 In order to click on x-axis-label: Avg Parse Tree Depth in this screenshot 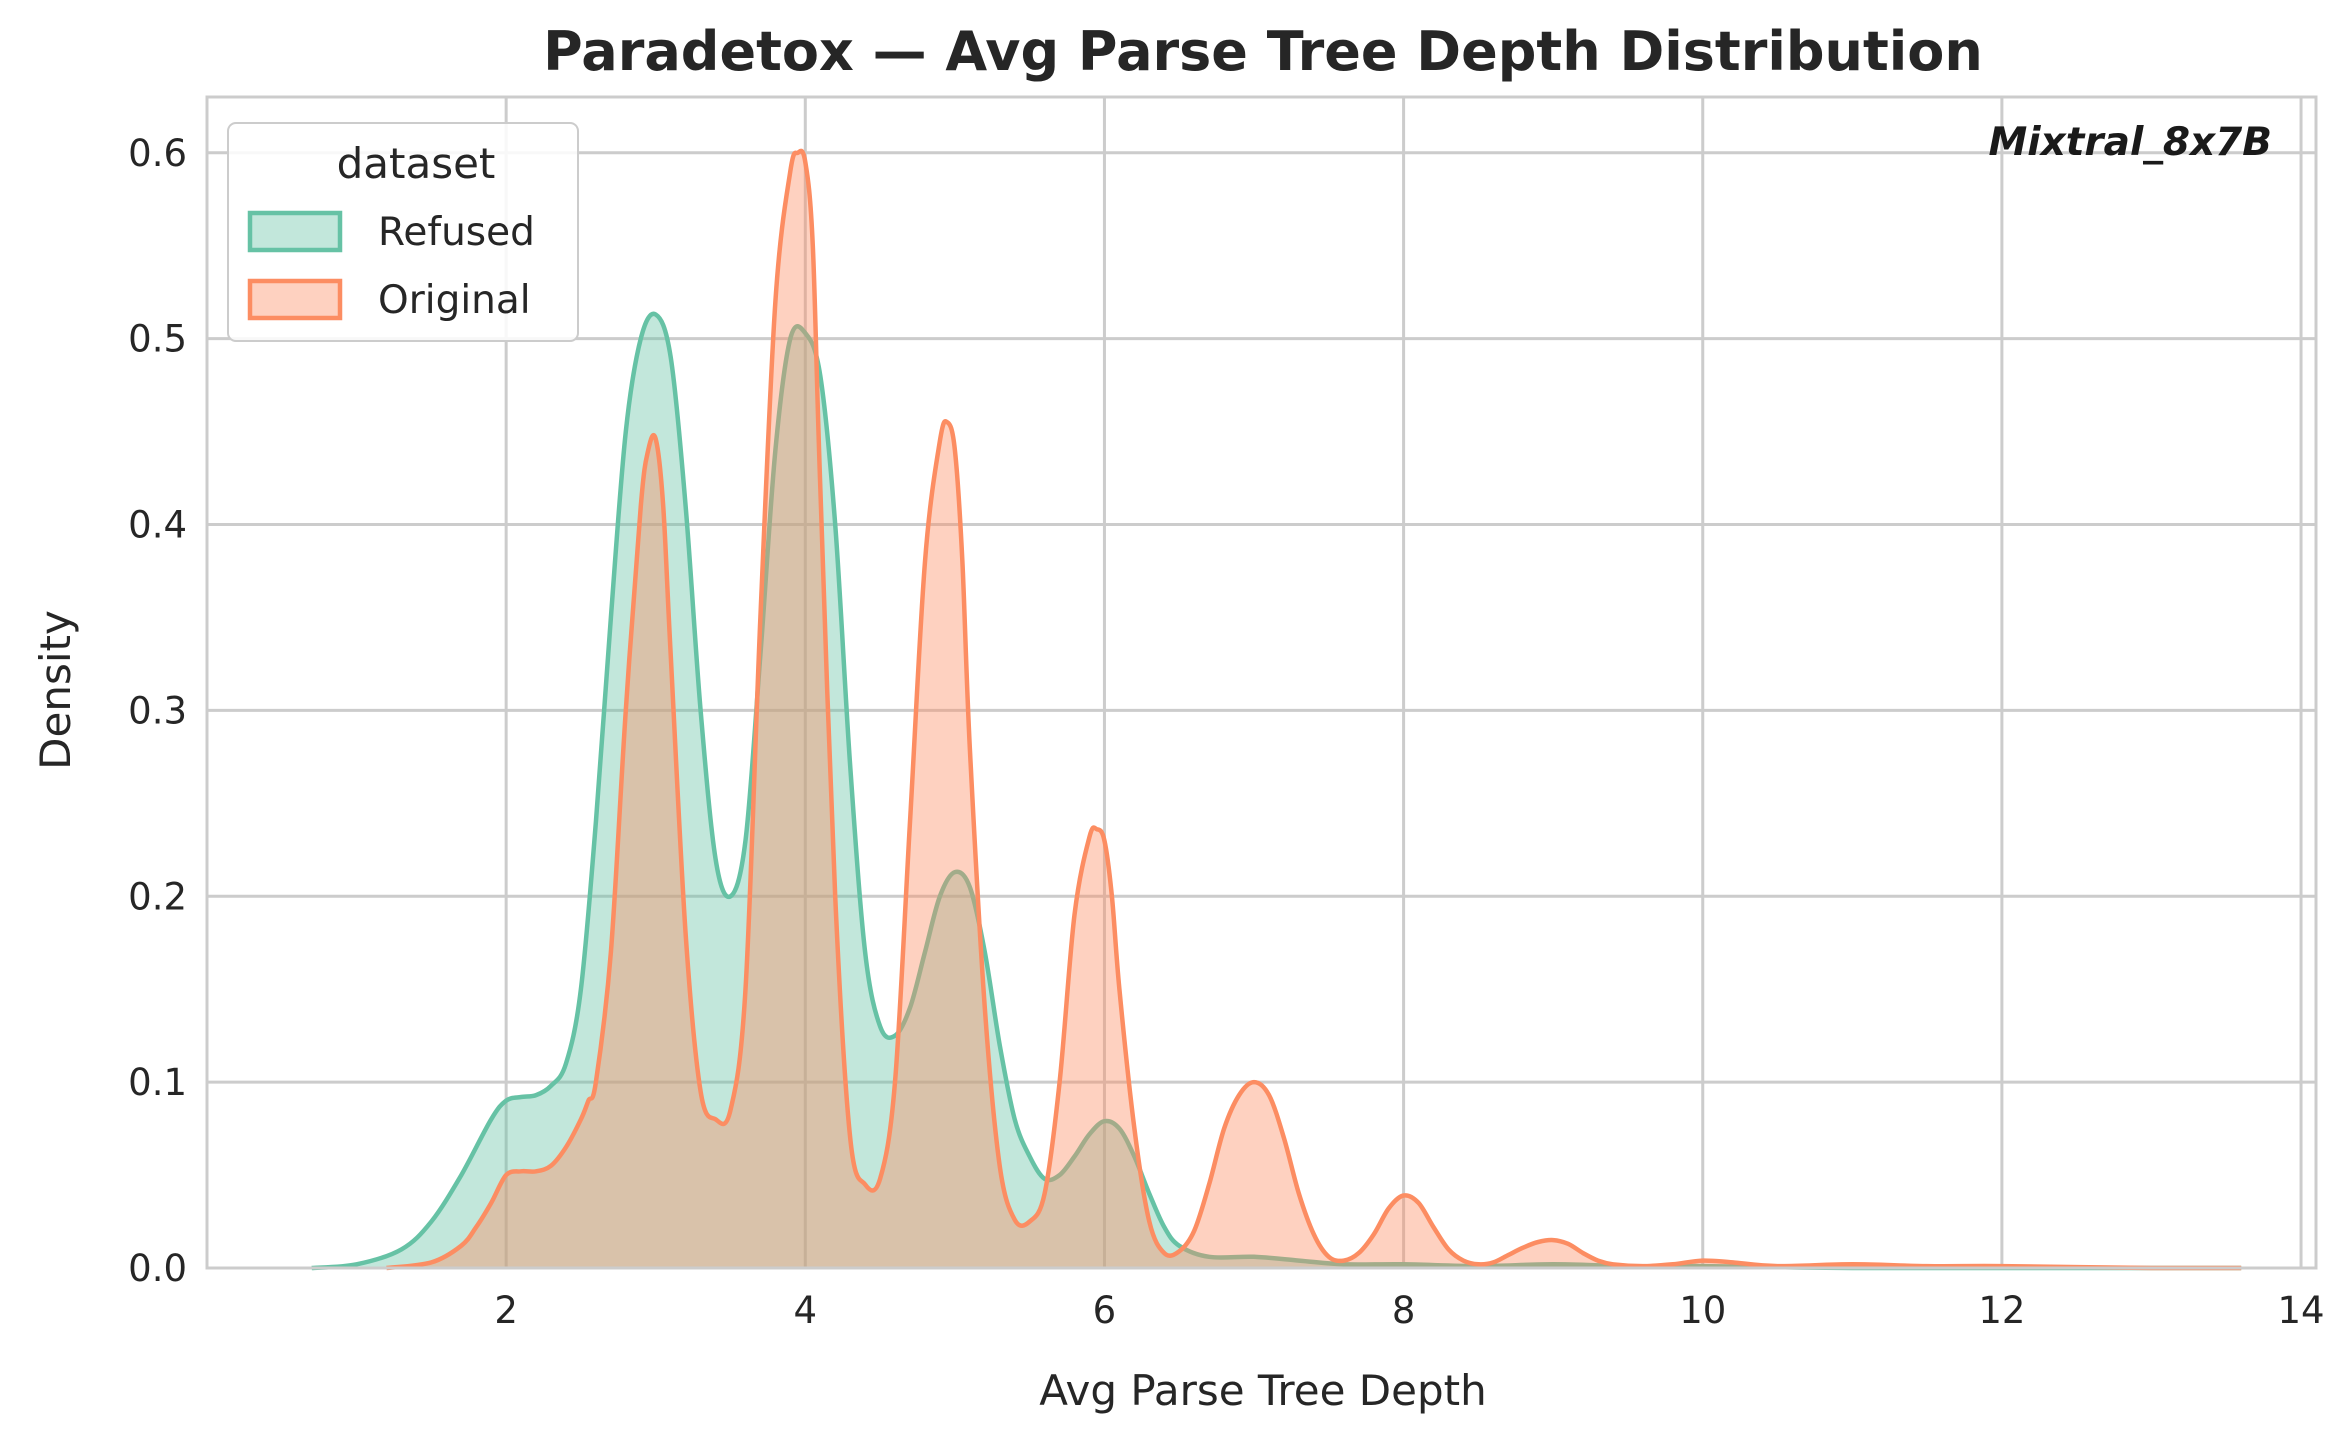, I will do `click(1262, 1390)`.